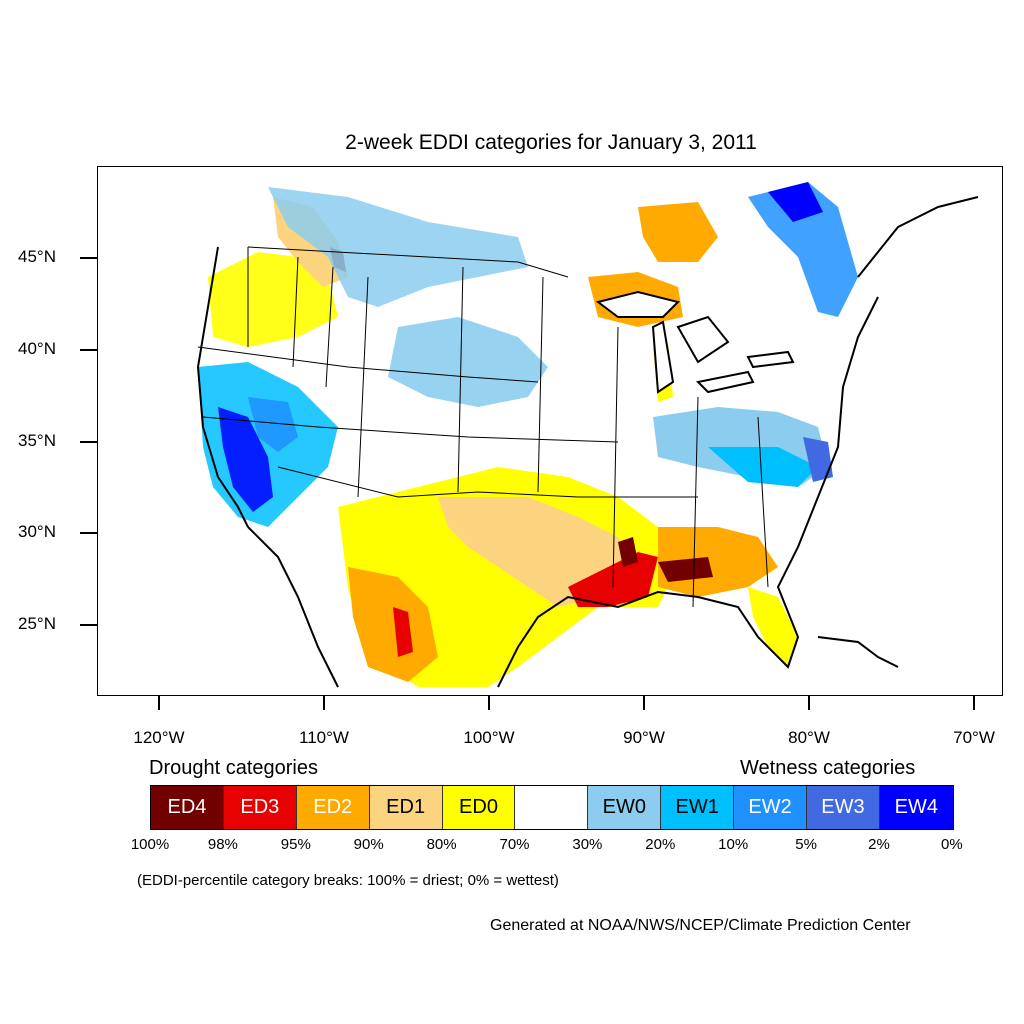 Image resolution: width=1024 pixels, height=1024 pixels. I want to click on legend-break-label: 30%, so click(587, 844).